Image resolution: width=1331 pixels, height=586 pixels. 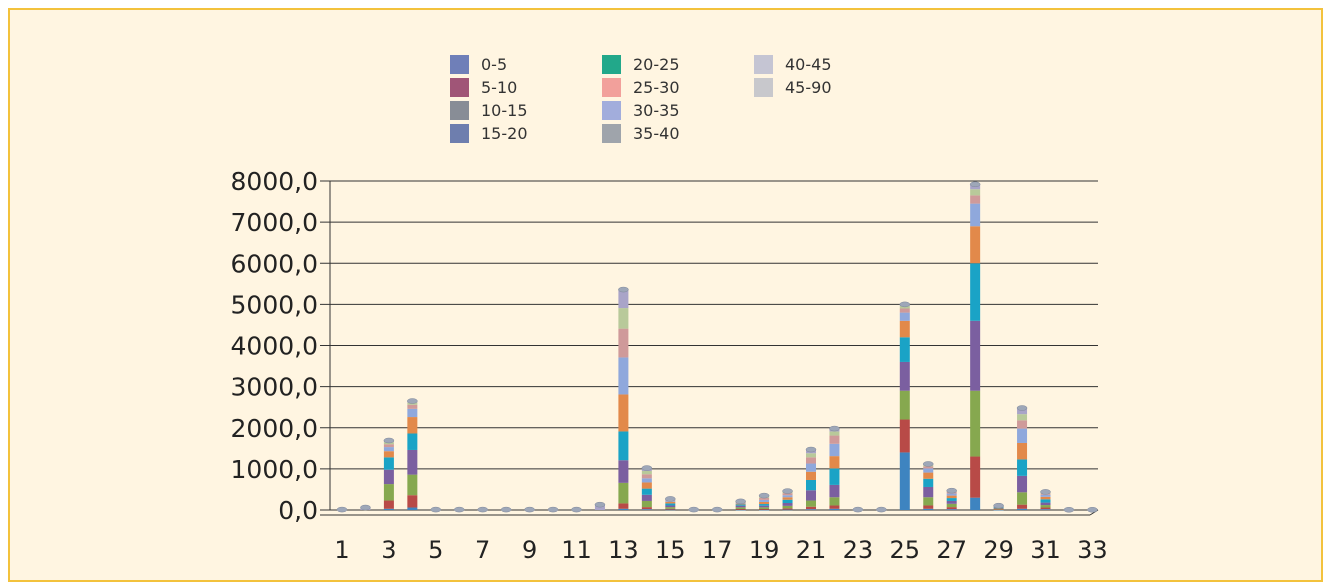 I want to click on legend-label: 40-45, so click(x=808, y=64).